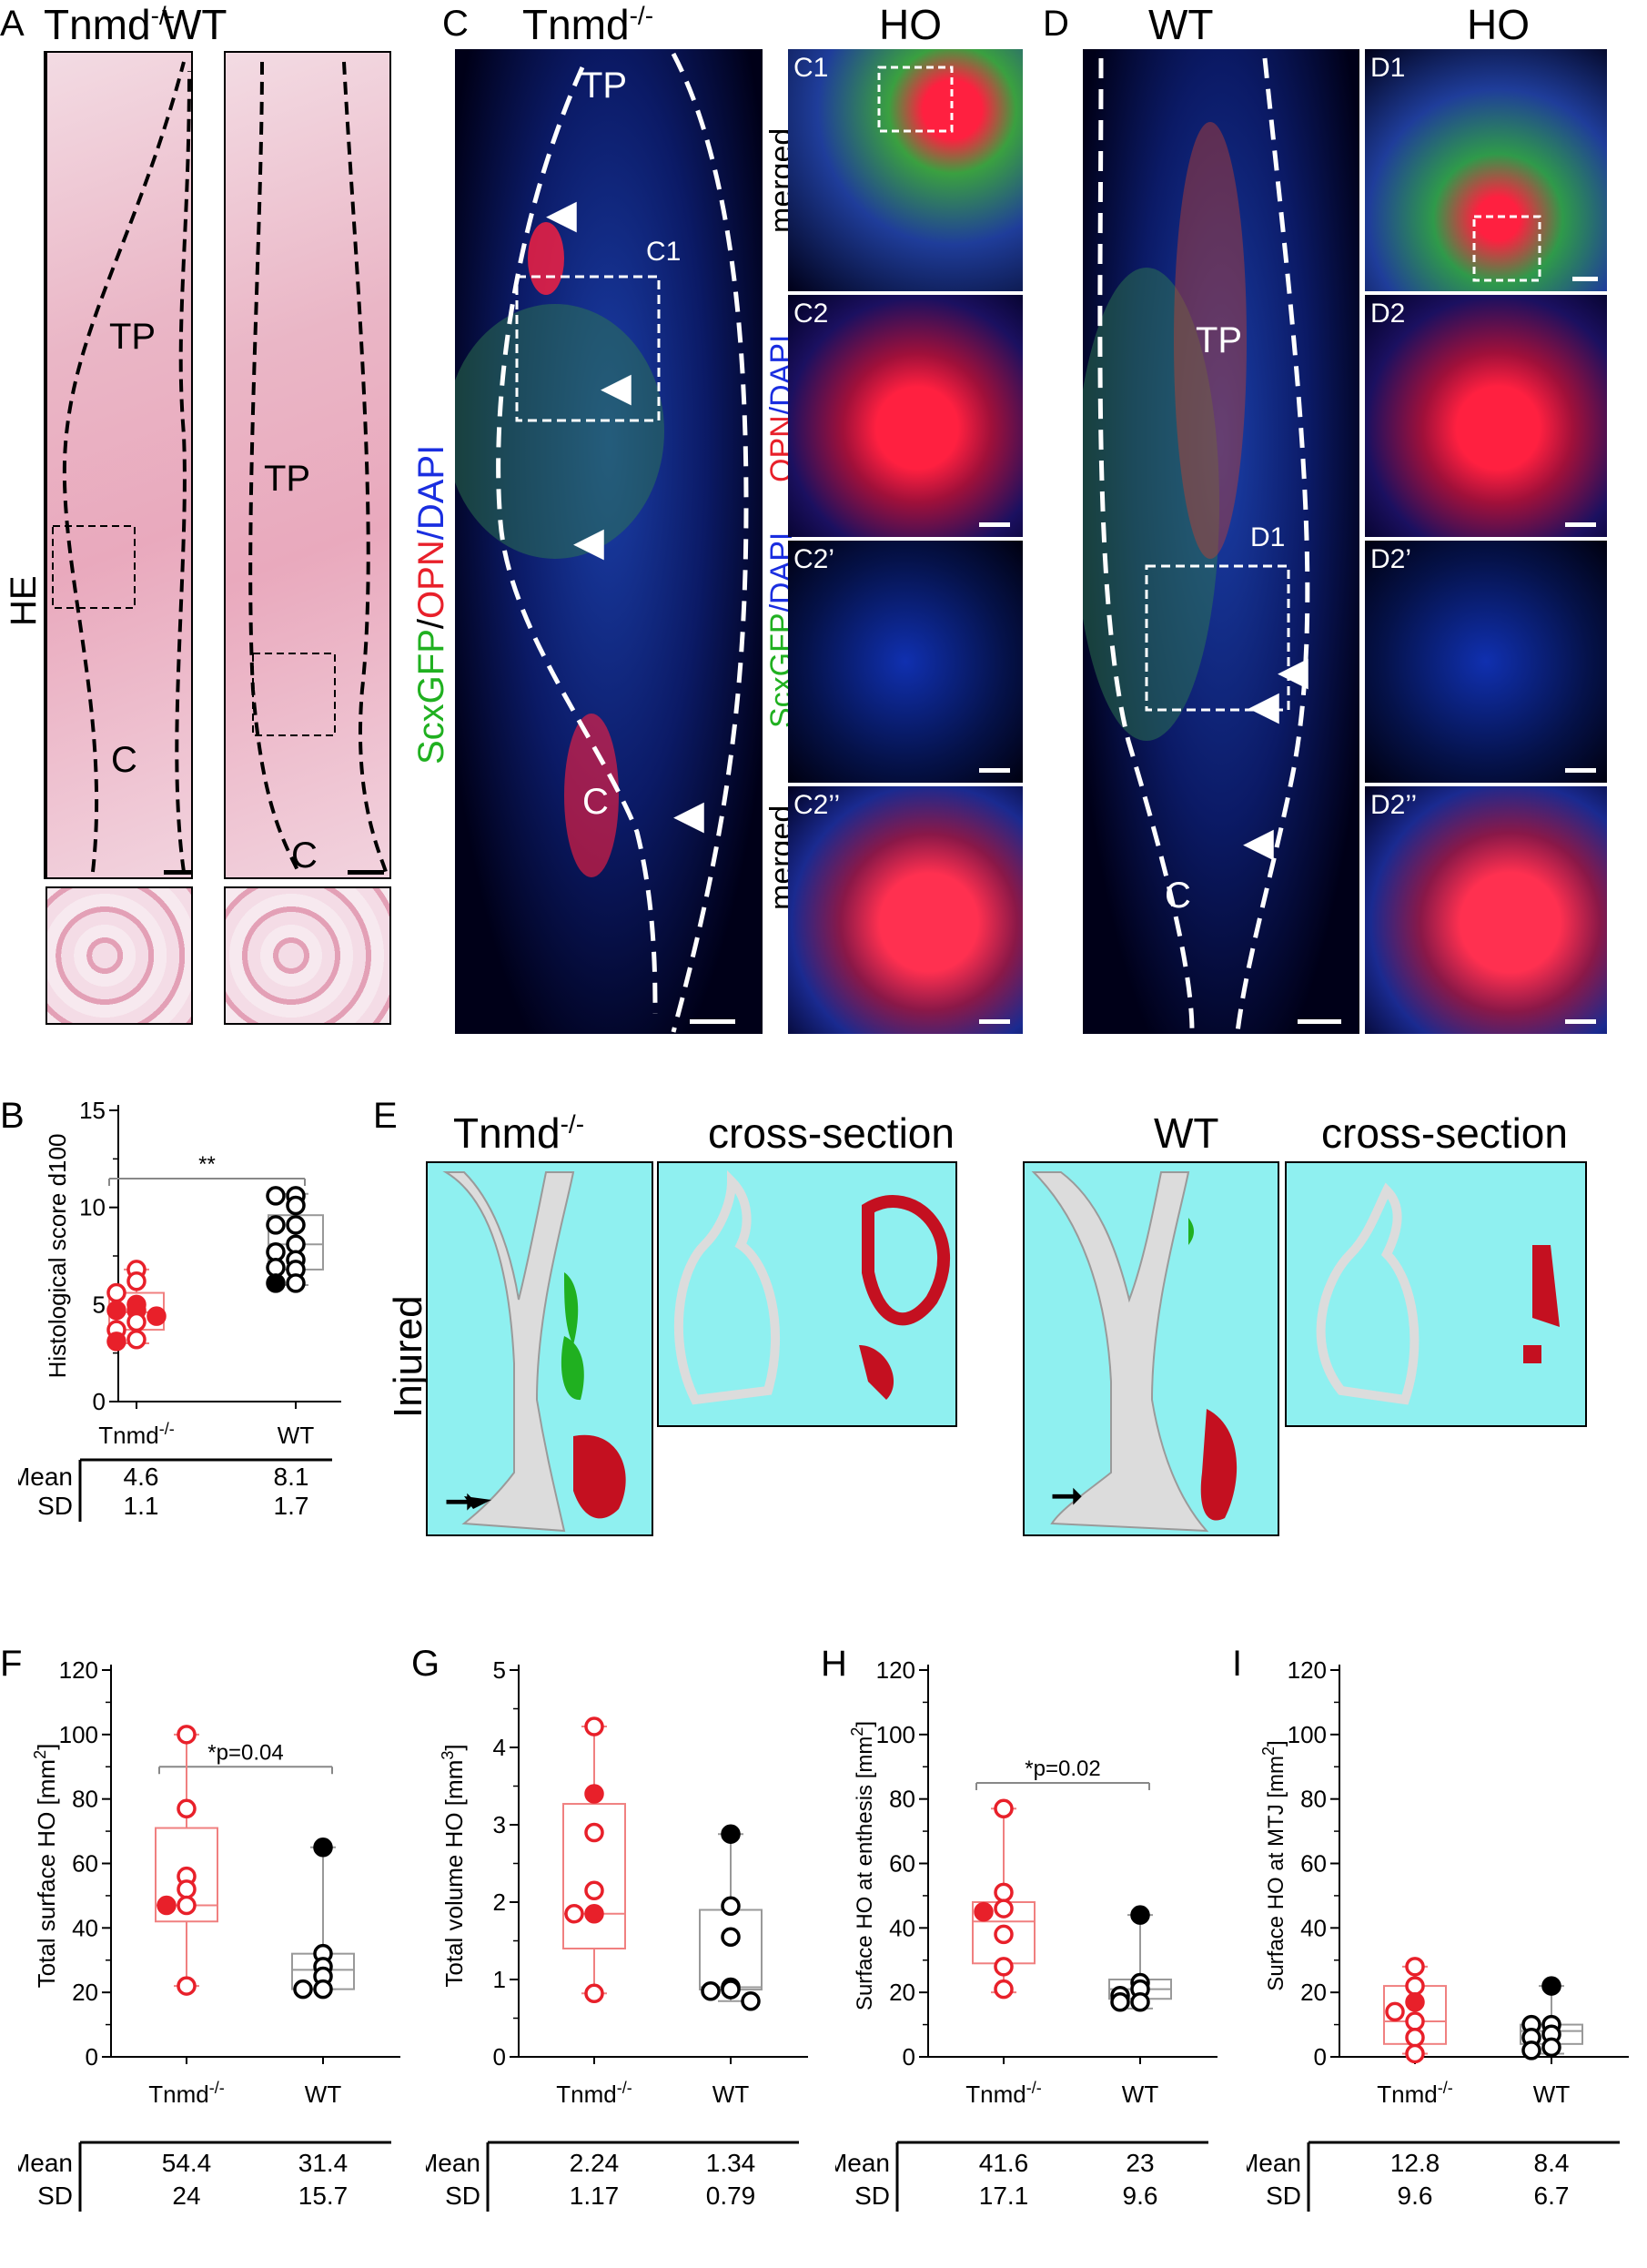 This screenshot has height=2268, width=1647. I want to click on y-tick-label: 2, so click(499, 1902).